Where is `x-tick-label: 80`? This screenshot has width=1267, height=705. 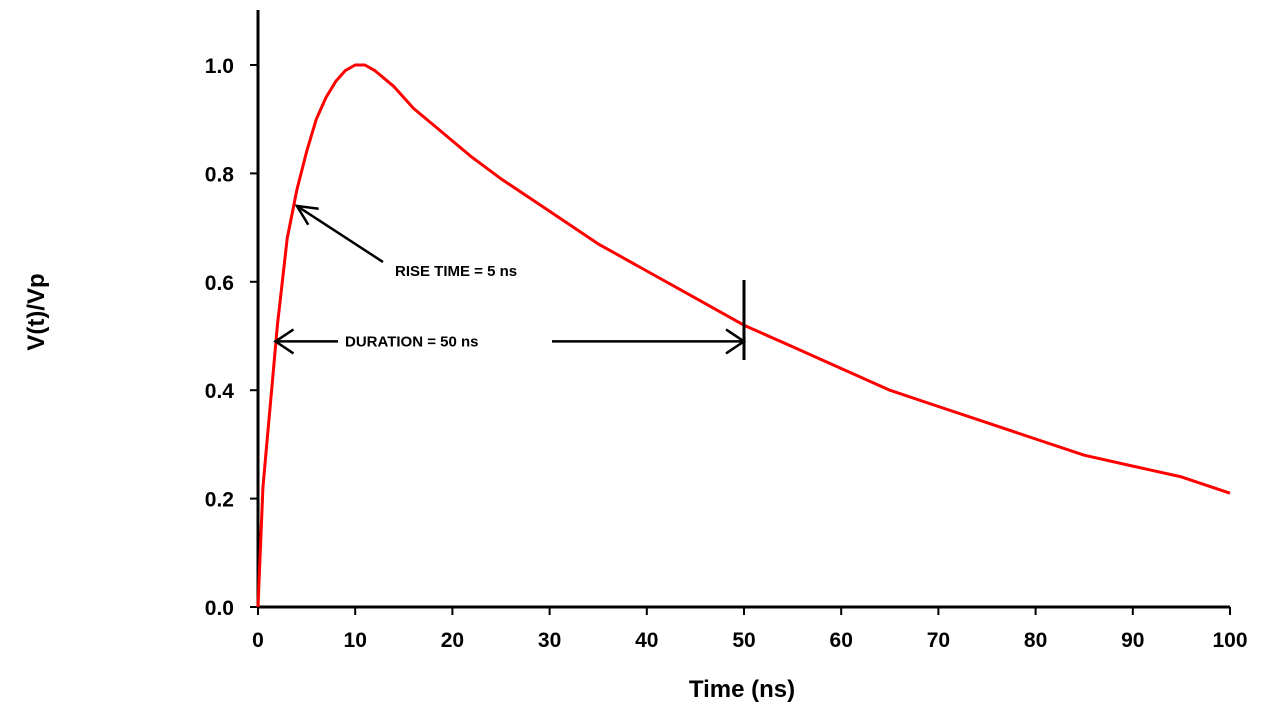 x-tick-label: 80 is located at coordinates (1035, 640).